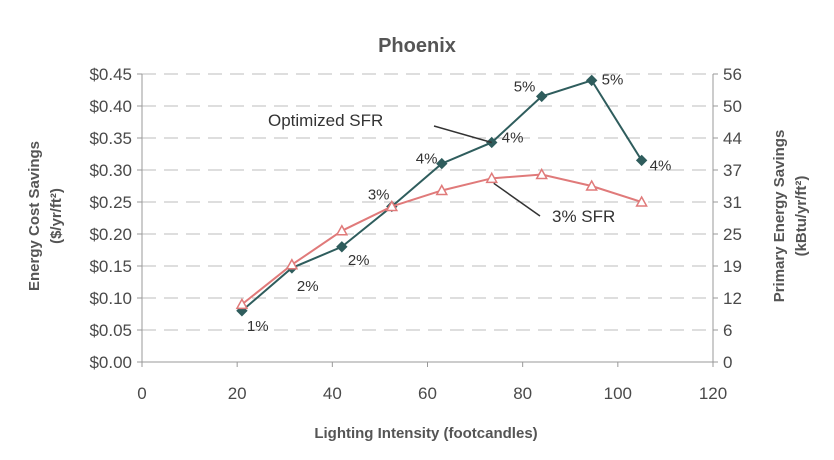 The width and height of the screenshot is (834, 460). I want to click on point-label: 3%, so click(379, 194).